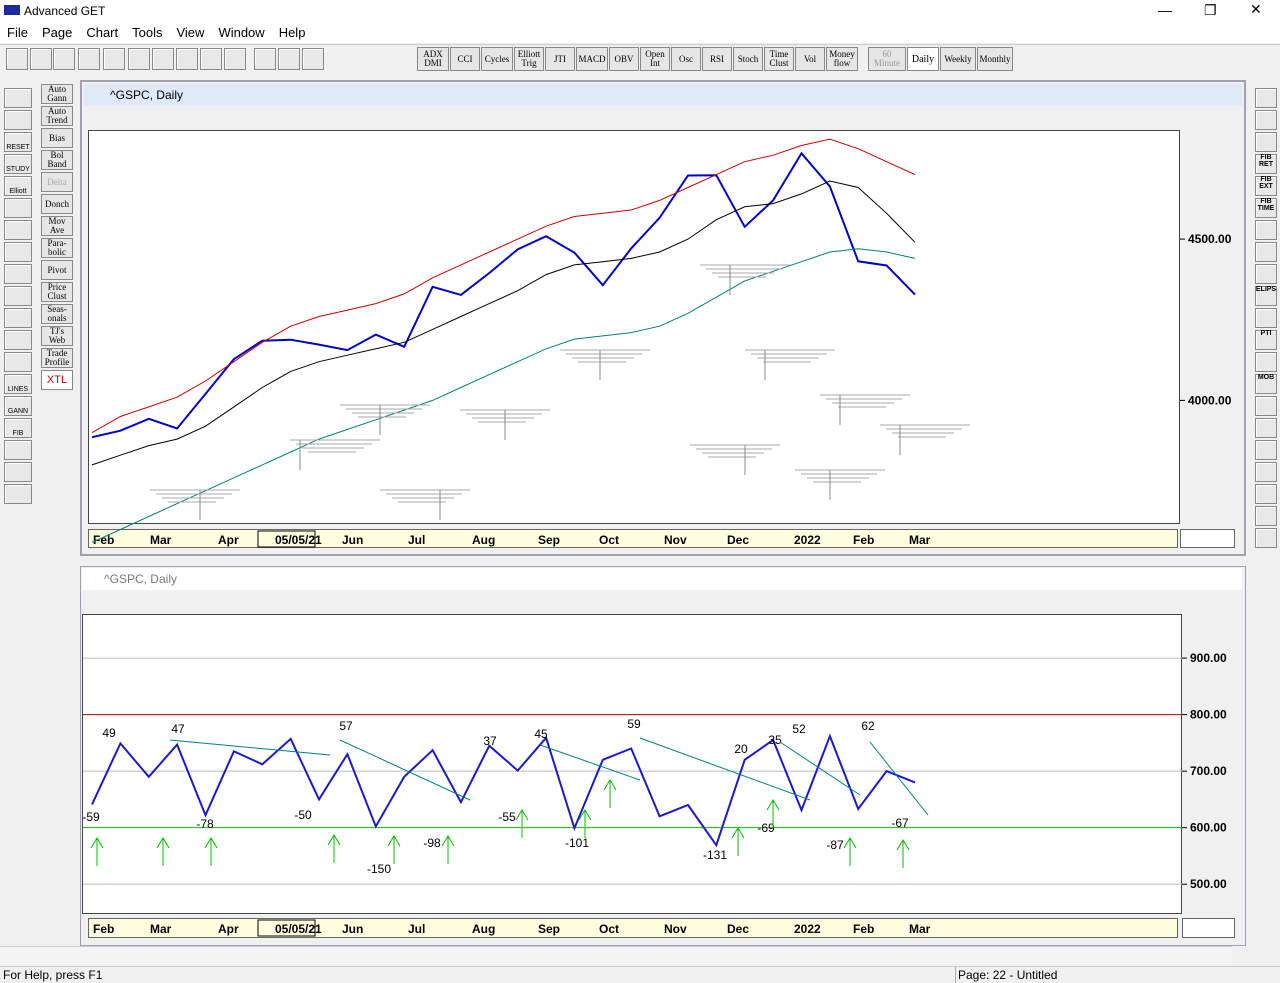 Image resolution: width=1280 pixels, height=983 pixels. What do you see at coordinates (57, 248) in the screenshot?
I see `study-button: Para-bolic` at bounding box center [57, 248].